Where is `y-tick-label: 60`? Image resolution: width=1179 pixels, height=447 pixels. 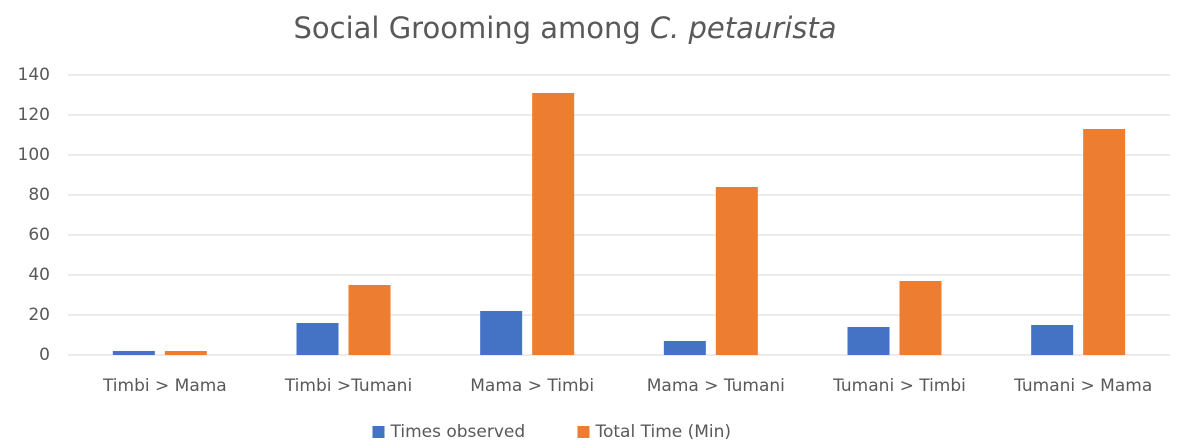 y-tick-label: 60 is located at coordinates (39, 235).